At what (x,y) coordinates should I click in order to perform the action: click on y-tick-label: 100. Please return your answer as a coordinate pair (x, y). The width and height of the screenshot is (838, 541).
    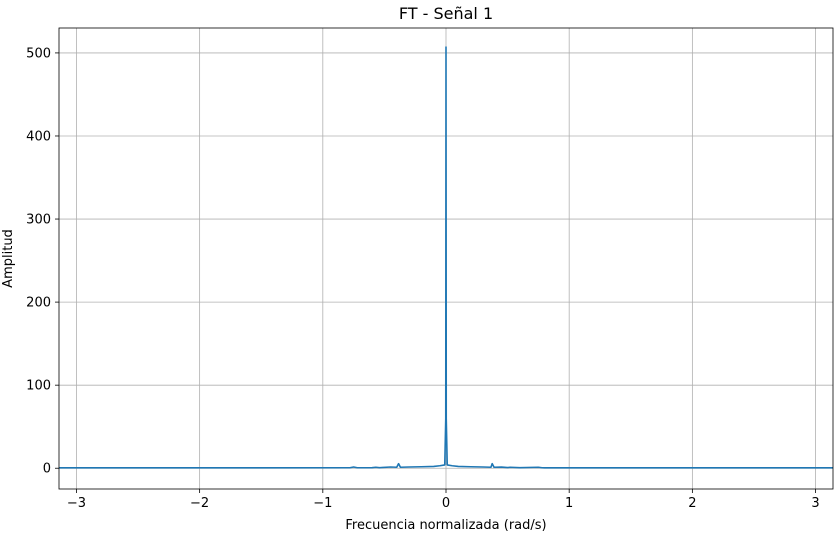
    Looking at the image, I should click on (38, 386).